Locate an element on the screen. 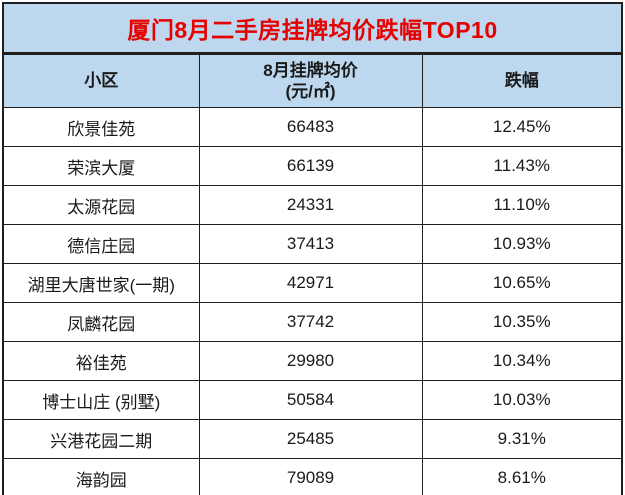 The image size is (625, 495). column-header-price-line1: 8月挂牌均价 is located at coordinates (310, 70).